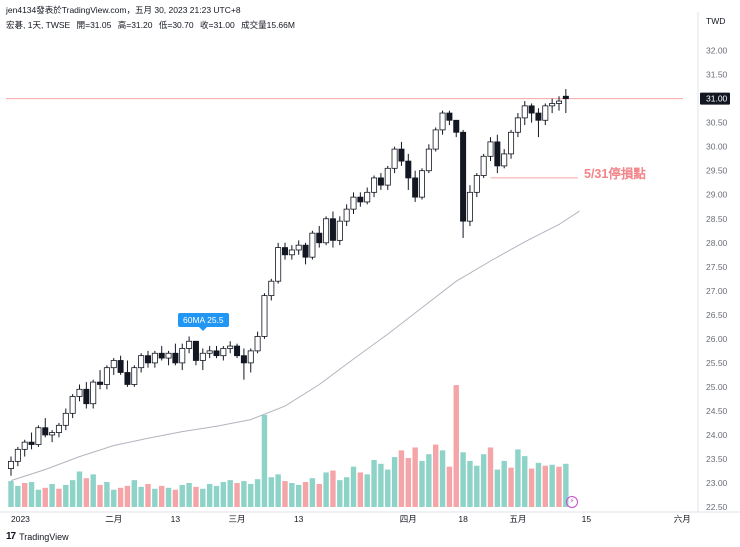  I want to click on symbol-label: 宏碁, 1天, TWSE, so click(38, 25).